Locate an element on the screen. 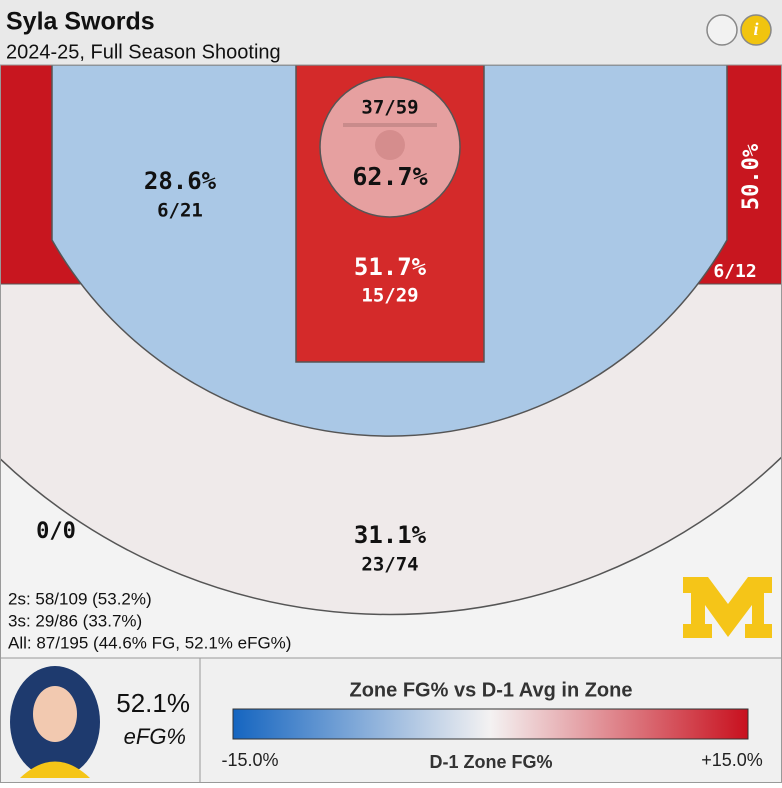 The image size is (782, 788). zone-pct: 62.7% is located at coordinates (389, 176).